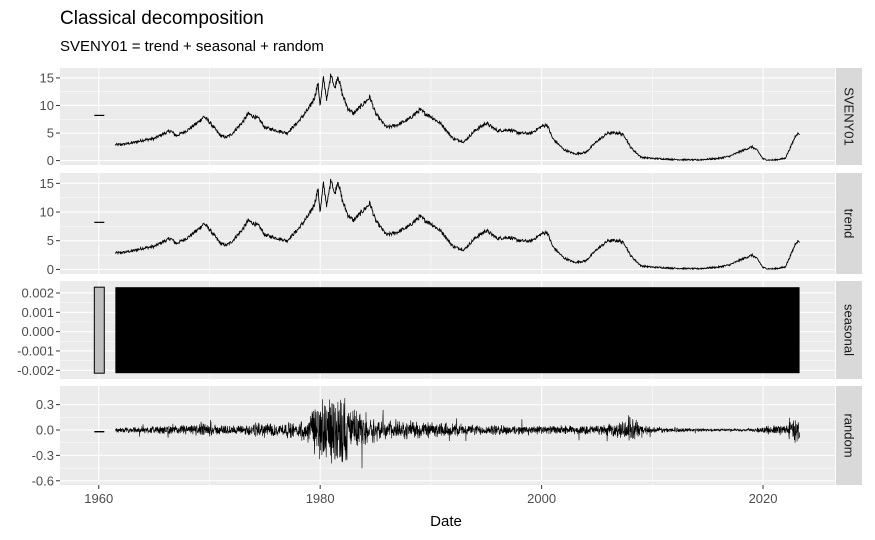 The height and width of the screenshot is (540, 875). What do you see at coordinates (446, 521) in the screenshot?
I see `x-axis-title: Date` at bounding box center [446, 521].